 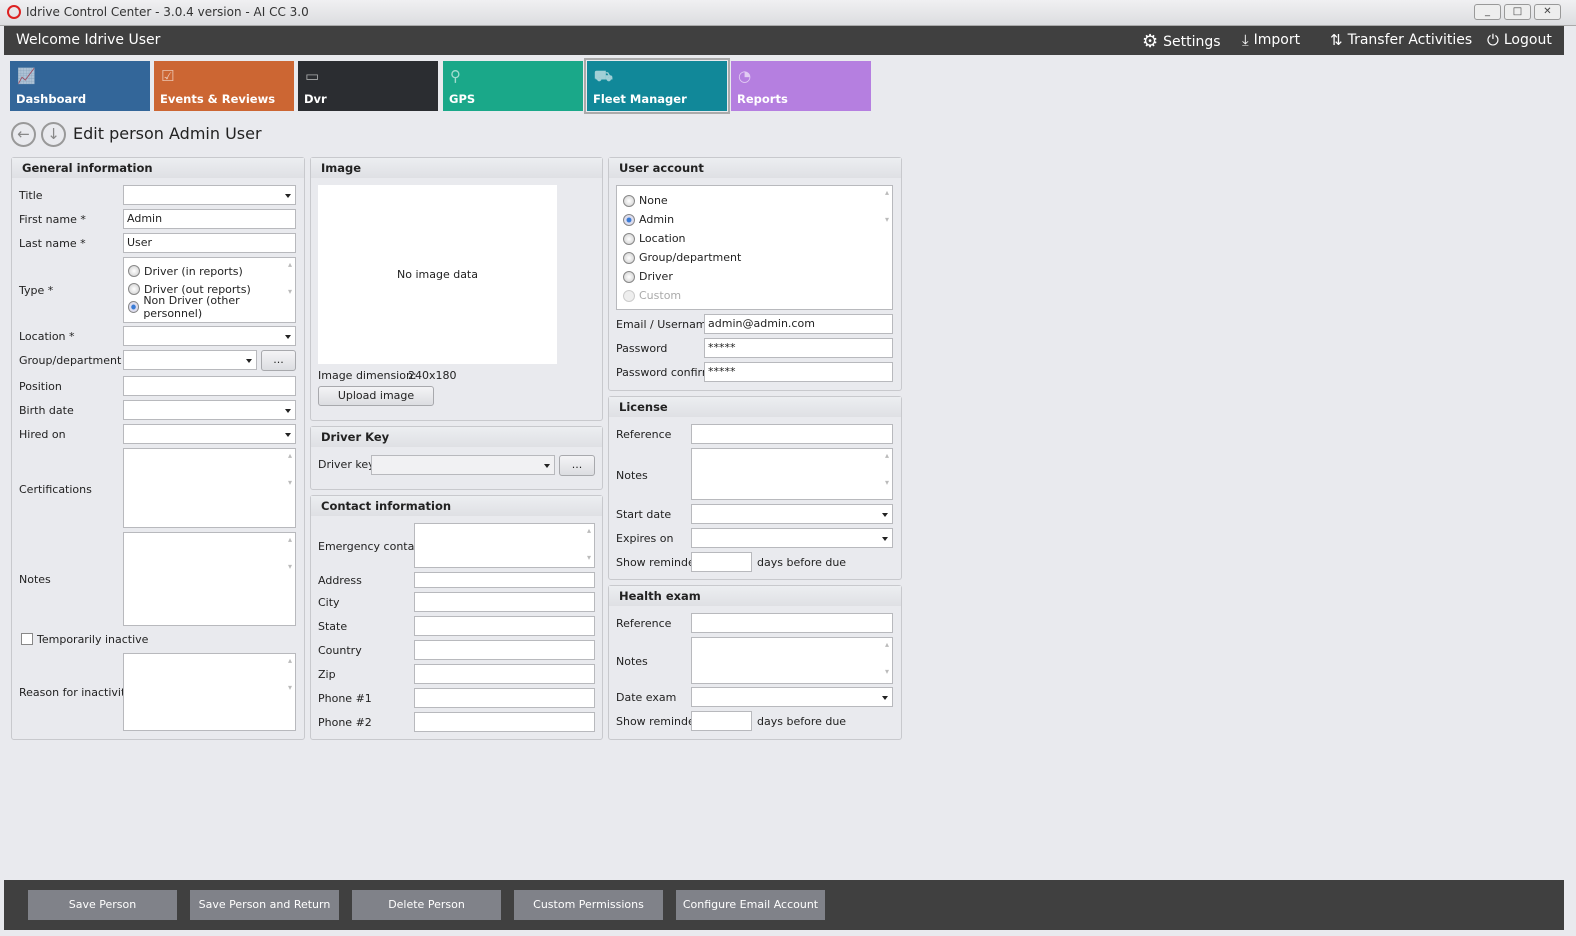 I want to click on password-confirm-input: *****, so click(x=798, y=372).